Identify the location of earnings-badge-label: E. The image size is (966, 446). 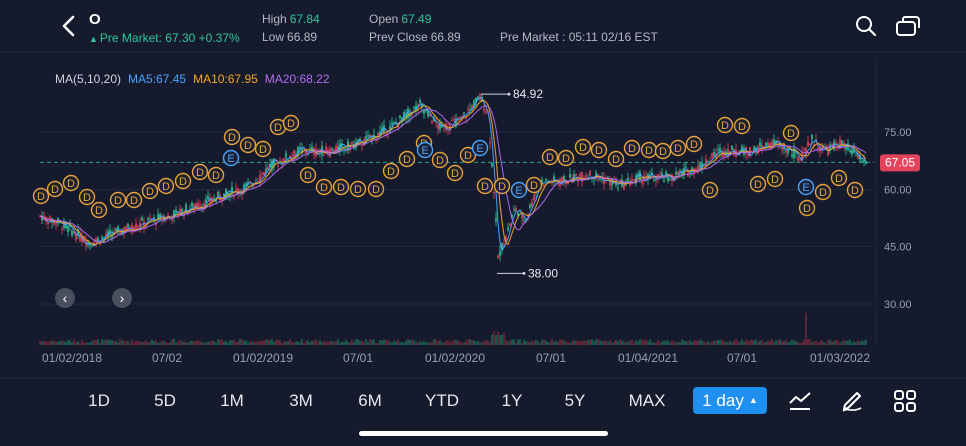
(479, 149).